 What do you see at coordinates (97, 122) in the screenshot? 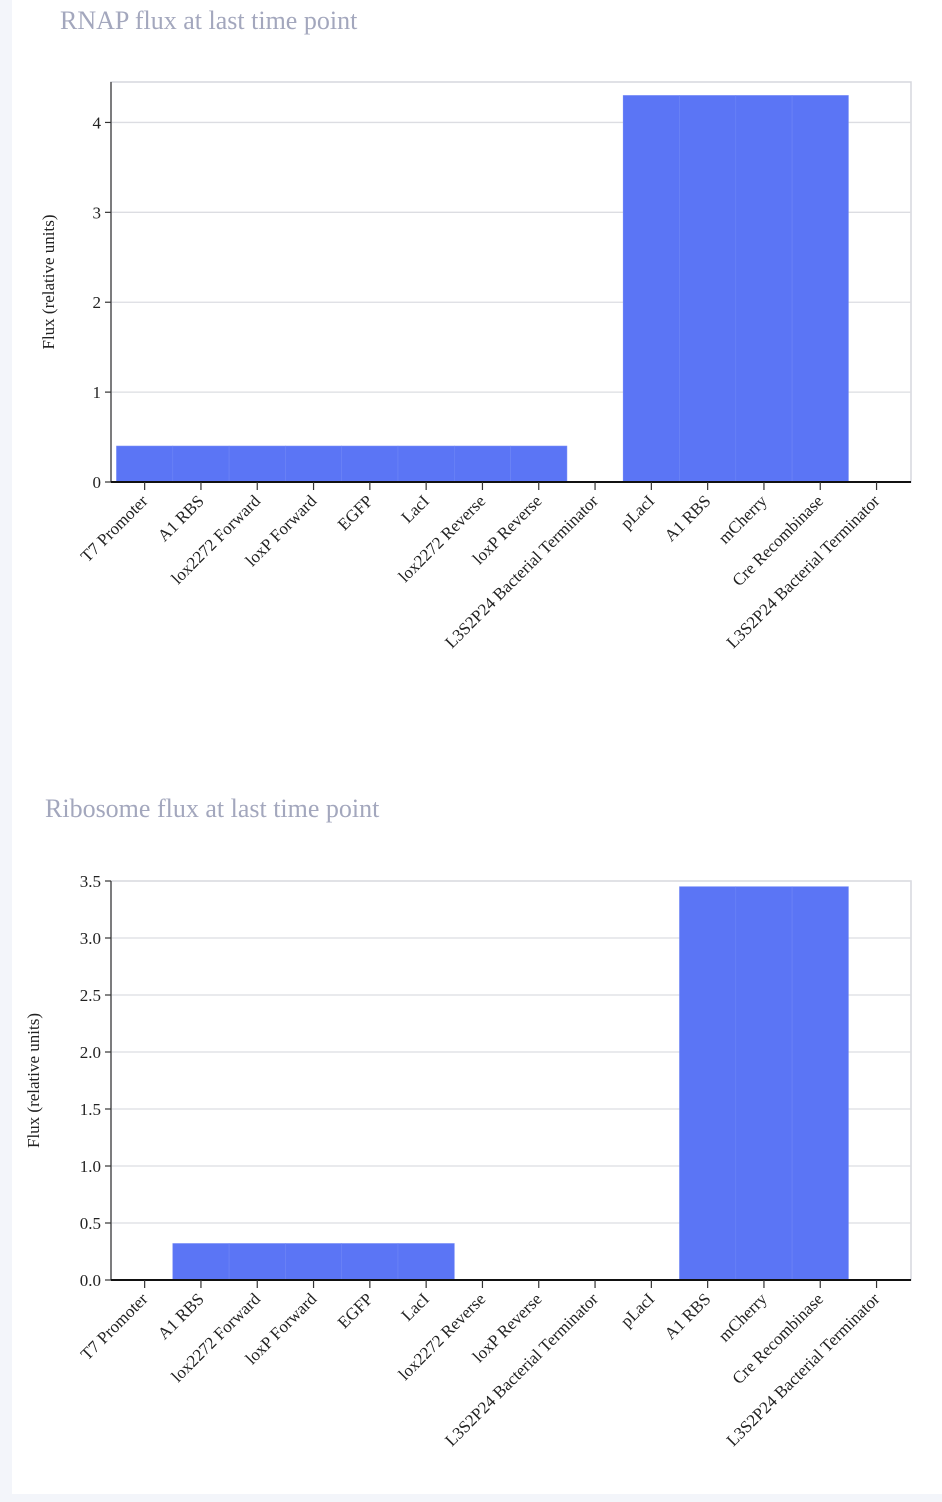
I see `rnap-y-tick-label: 4` at bounding box center [97, 122].